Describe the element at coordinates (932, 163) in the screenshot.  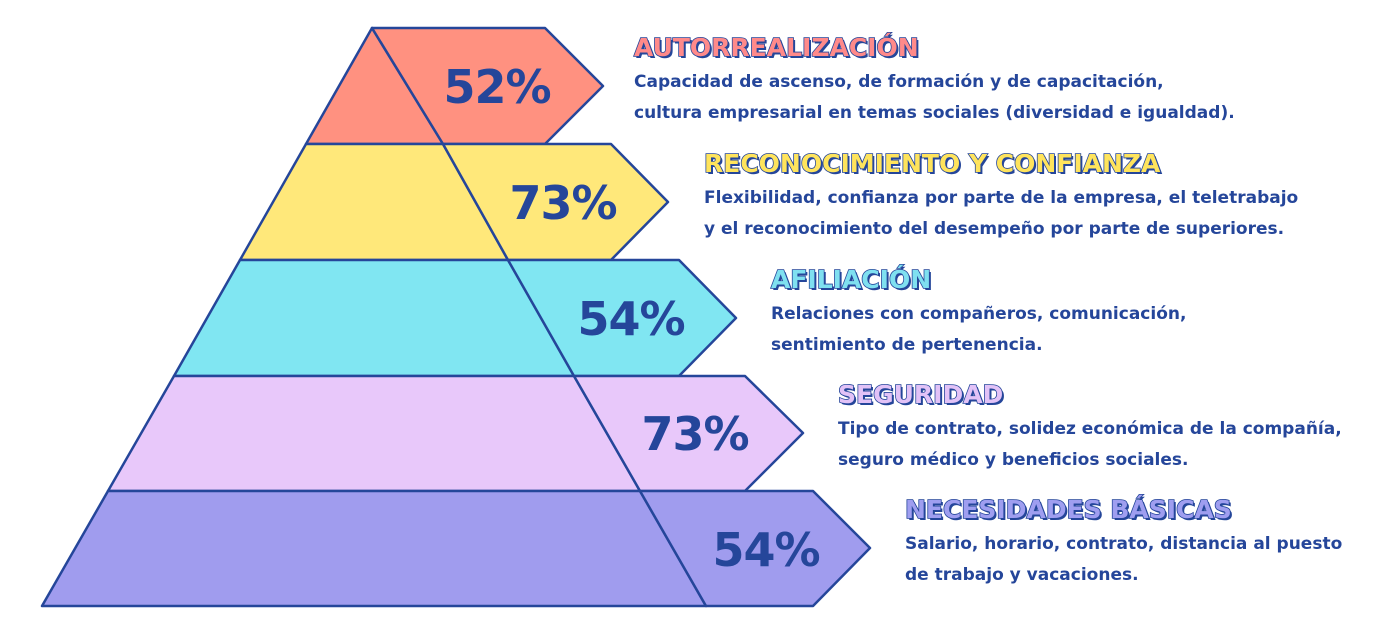
I see `level-title: RECONOCIMIENTO Y CONFIANZA` at that location.